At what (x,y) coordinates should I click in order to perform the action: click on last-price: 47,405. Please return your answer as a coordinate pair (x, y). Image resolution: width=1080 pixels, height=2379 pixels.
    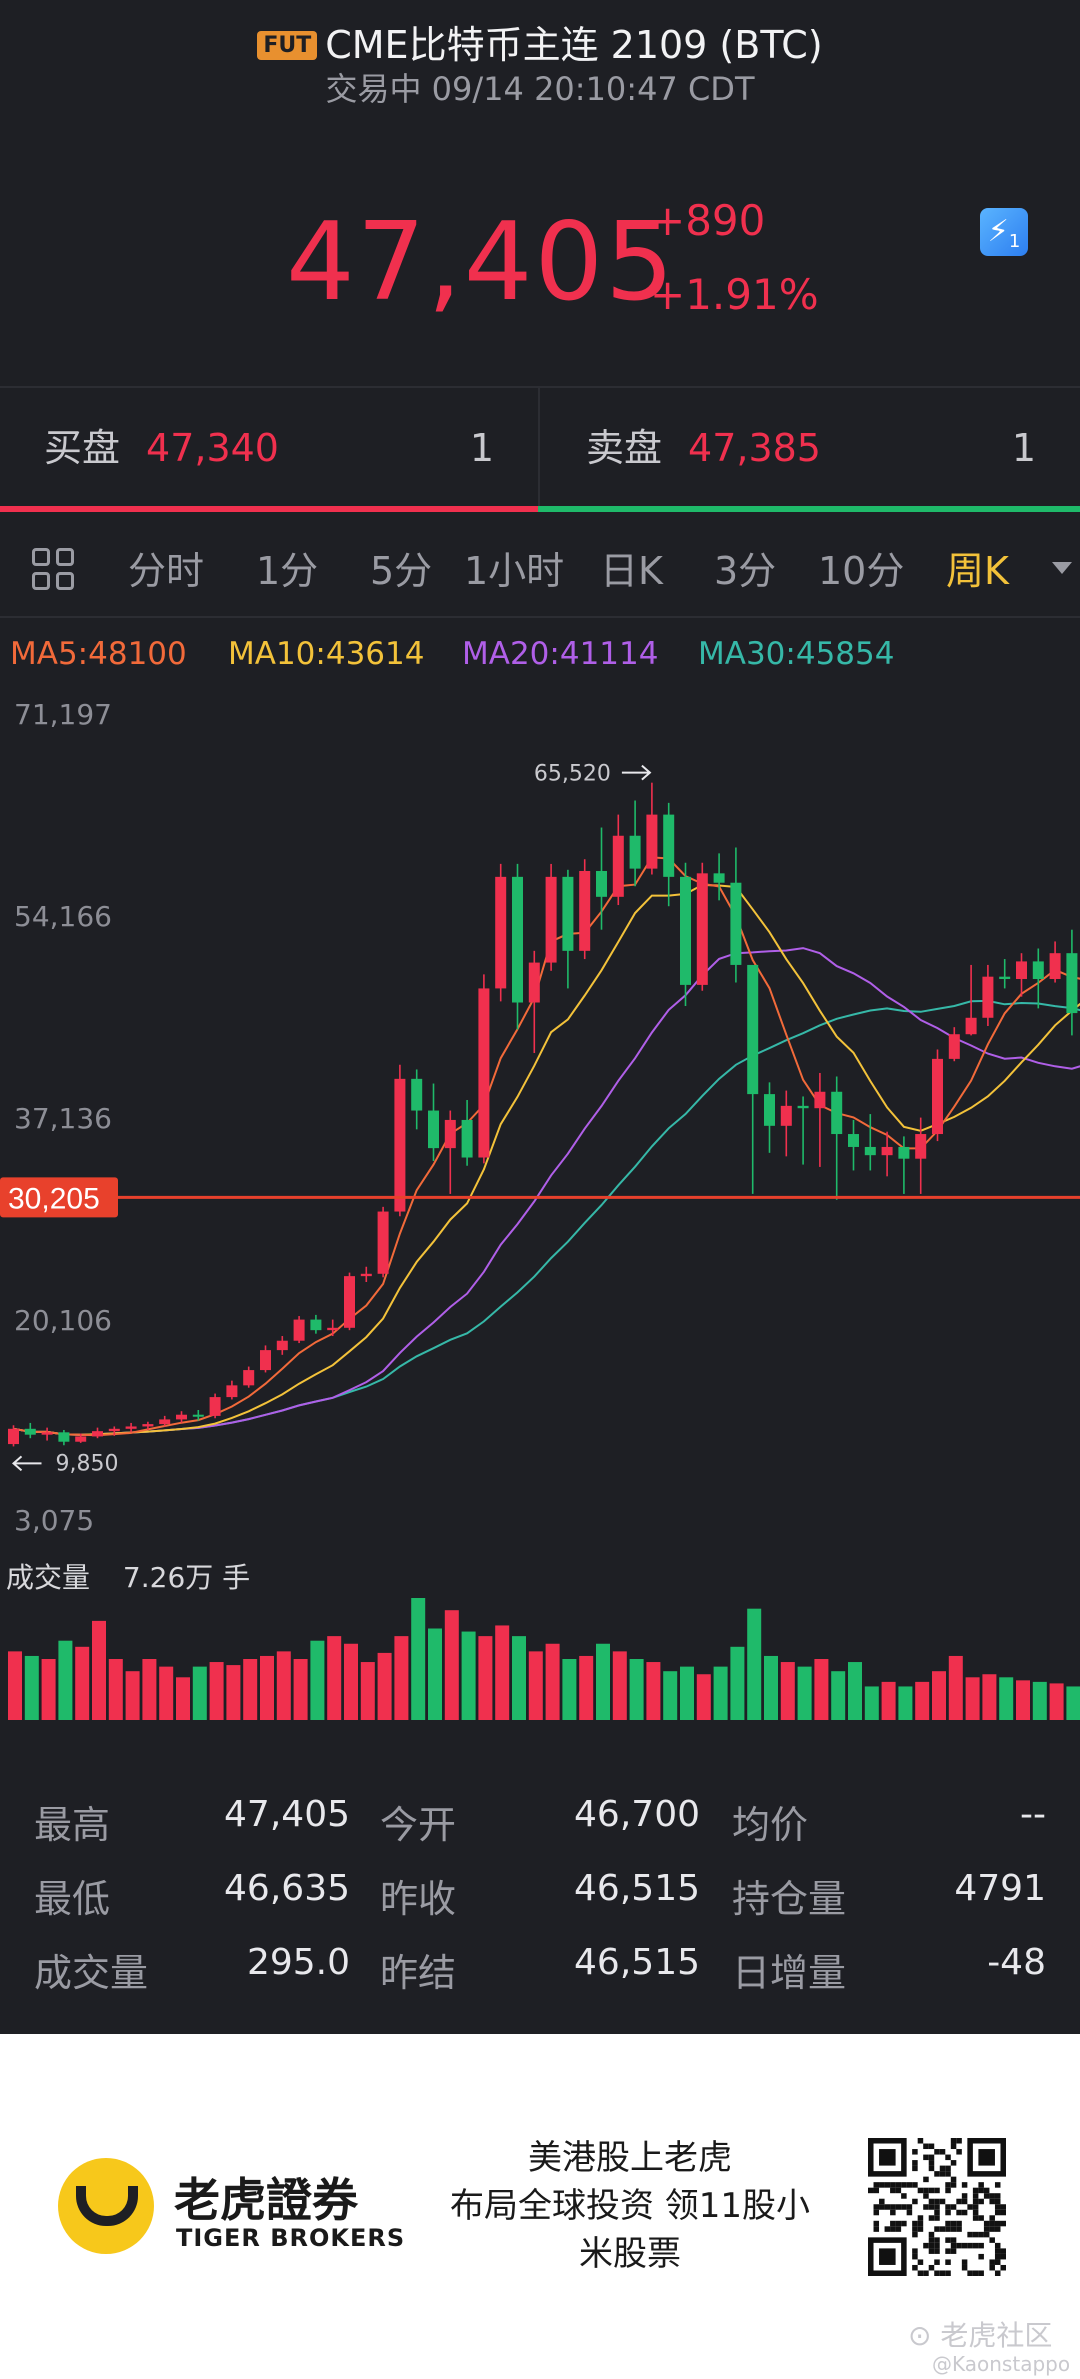
    Looking at the image, I should click on (481, 262).